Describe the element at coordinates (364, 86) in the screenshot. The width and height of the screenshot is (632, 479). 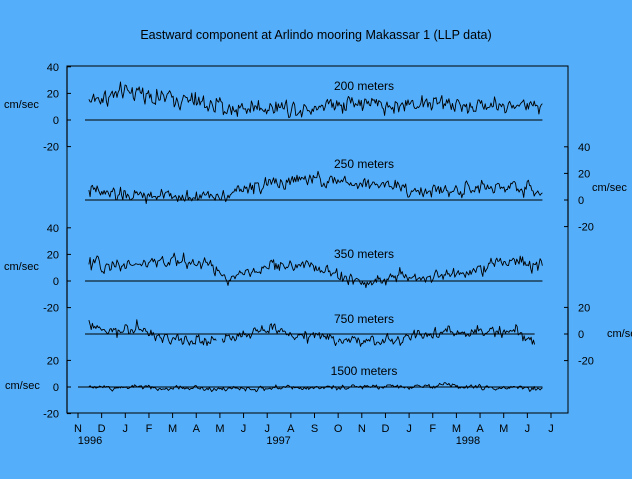
I see `series-name-label: 200 meters` at that location.